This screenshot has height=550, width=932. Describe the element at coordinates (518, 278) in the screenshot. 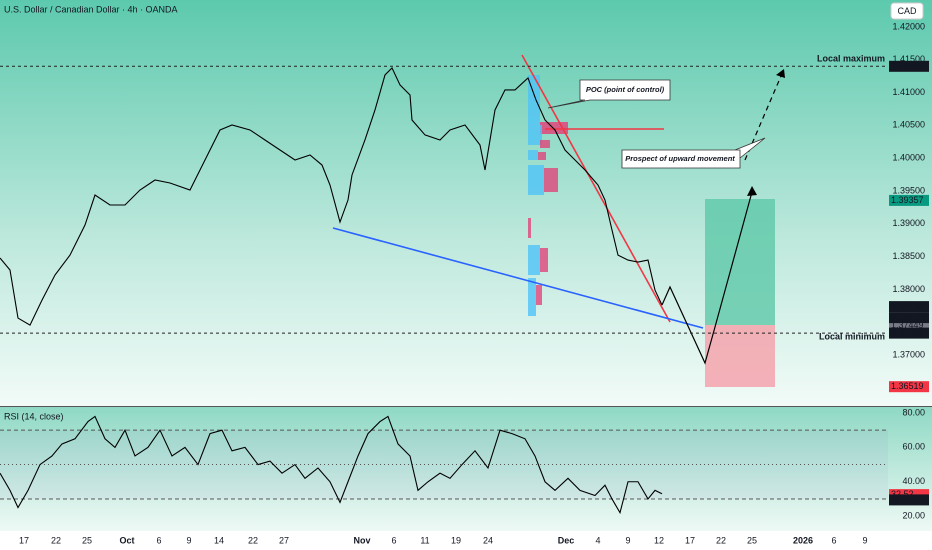

I see `support-trendline` at that location.